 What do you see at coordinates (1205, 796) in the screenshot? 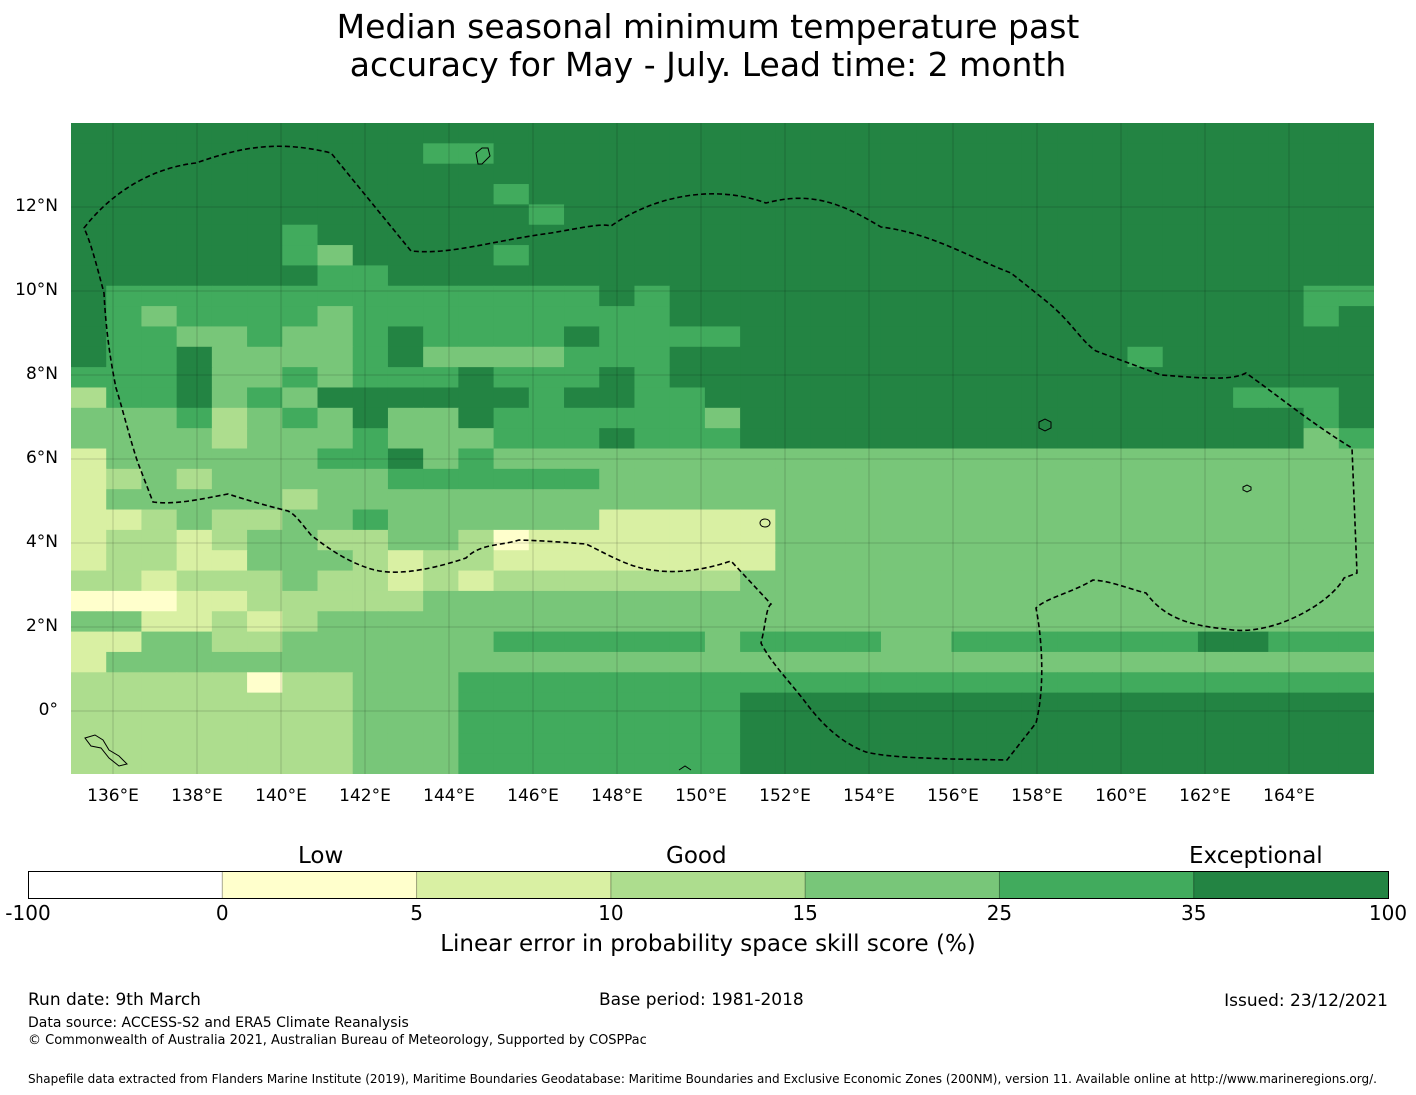
I see `longitude-label: 162°E` at bounding box center [1205, 796].